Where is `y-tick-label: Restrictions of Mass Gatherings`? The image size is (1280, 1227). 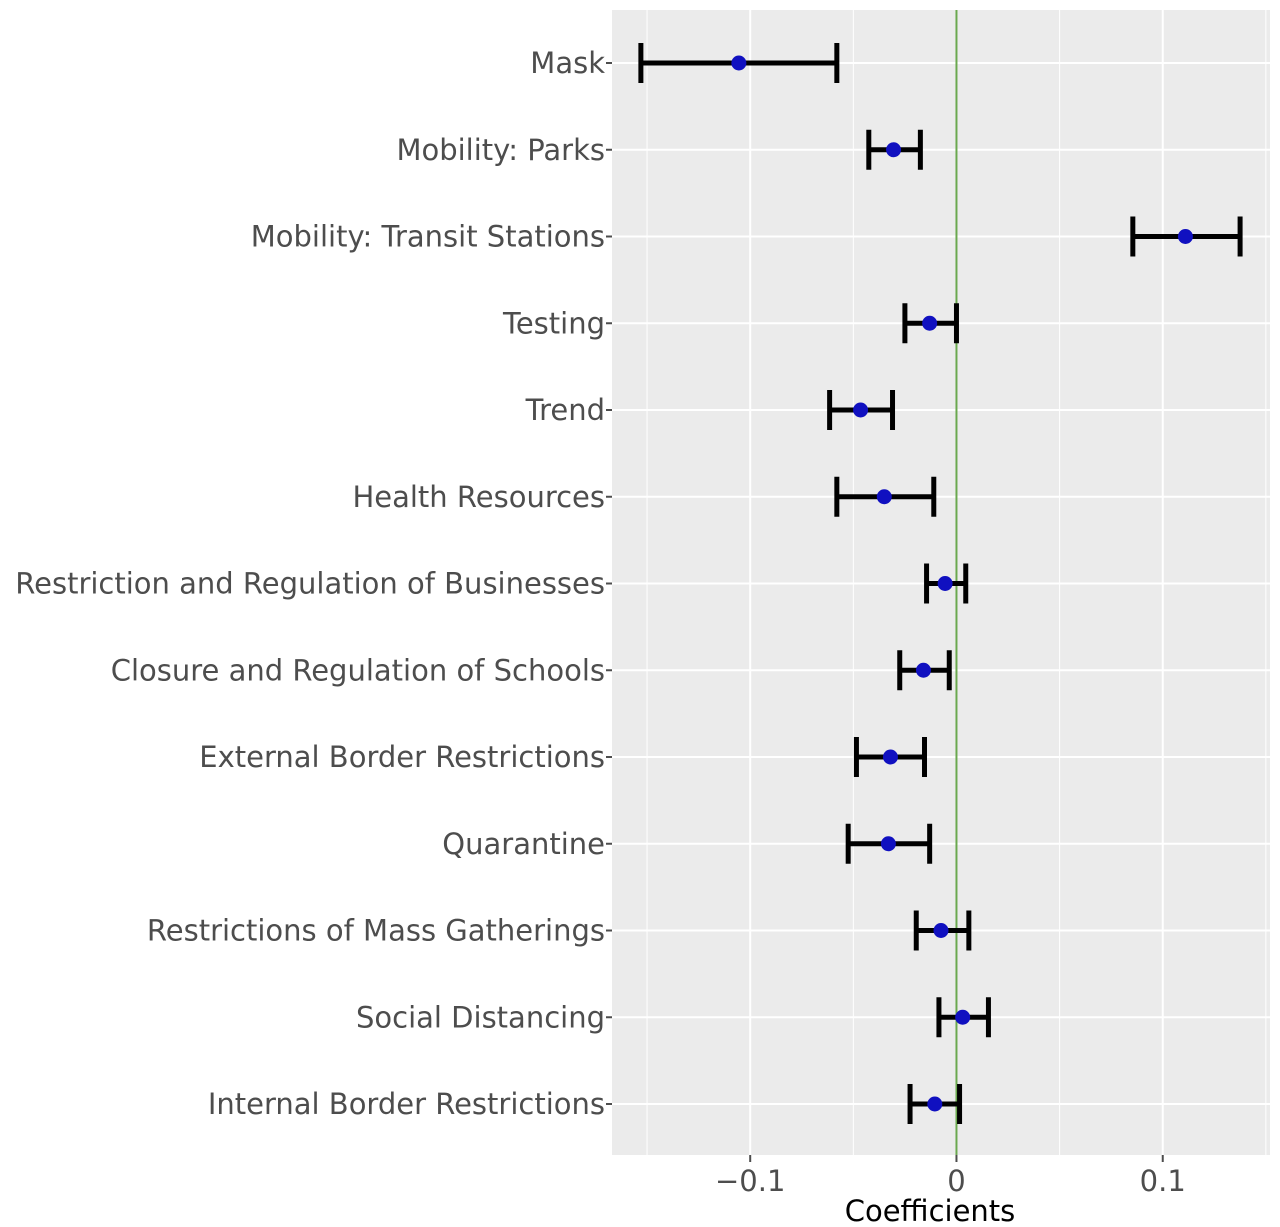 y-tick-label: Restrictions of Mass Gatherings is located at coordinates (376, 931).